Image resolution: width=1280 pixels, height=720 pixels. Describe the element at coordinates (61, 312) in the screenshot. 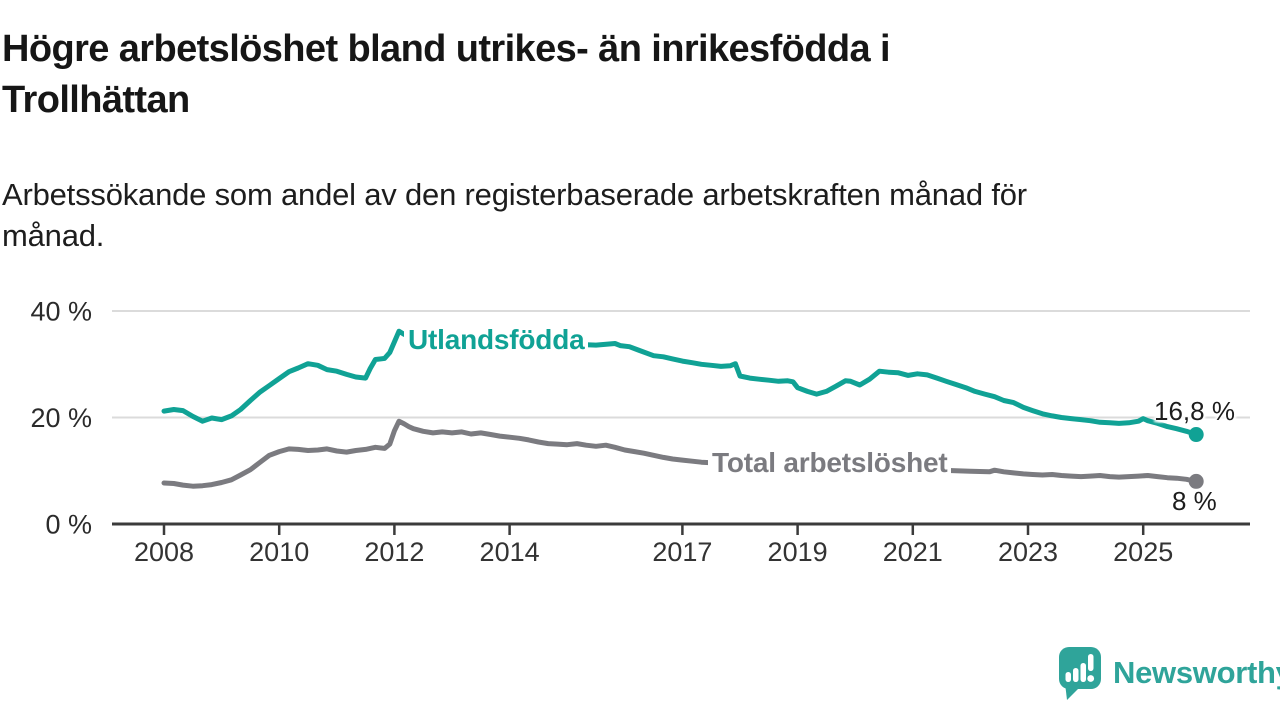

I see `y-tick-label: 40 %` at that location.